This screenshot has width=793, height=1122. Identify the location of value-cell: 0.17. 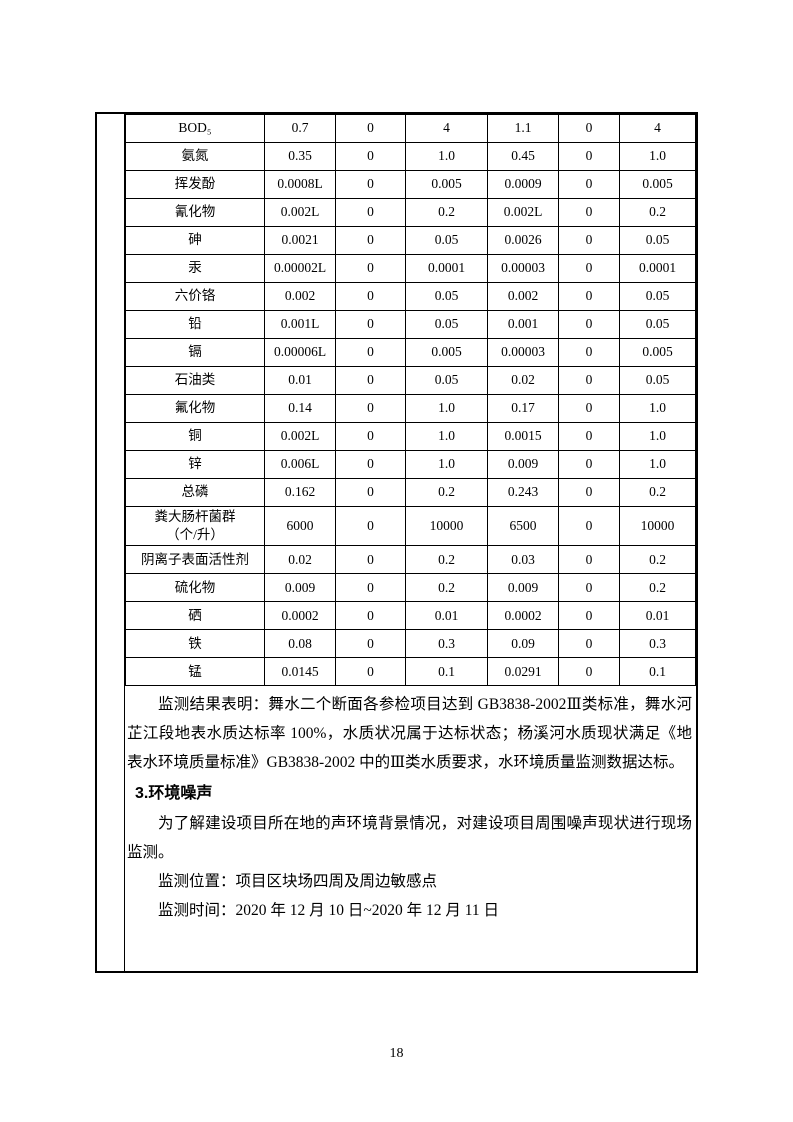
(523, 408).